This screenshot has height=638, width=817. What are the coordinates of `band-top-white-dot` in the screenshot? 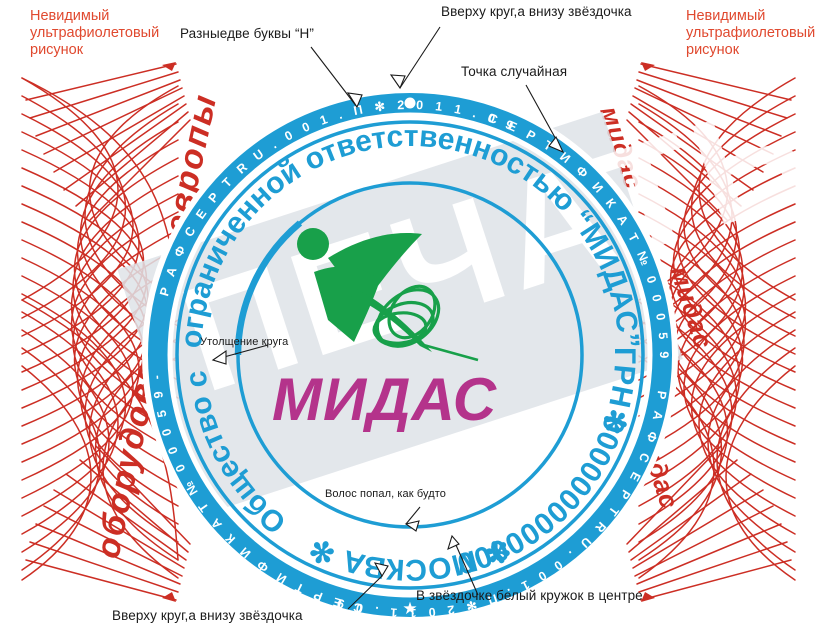 It's located at (410, 103).